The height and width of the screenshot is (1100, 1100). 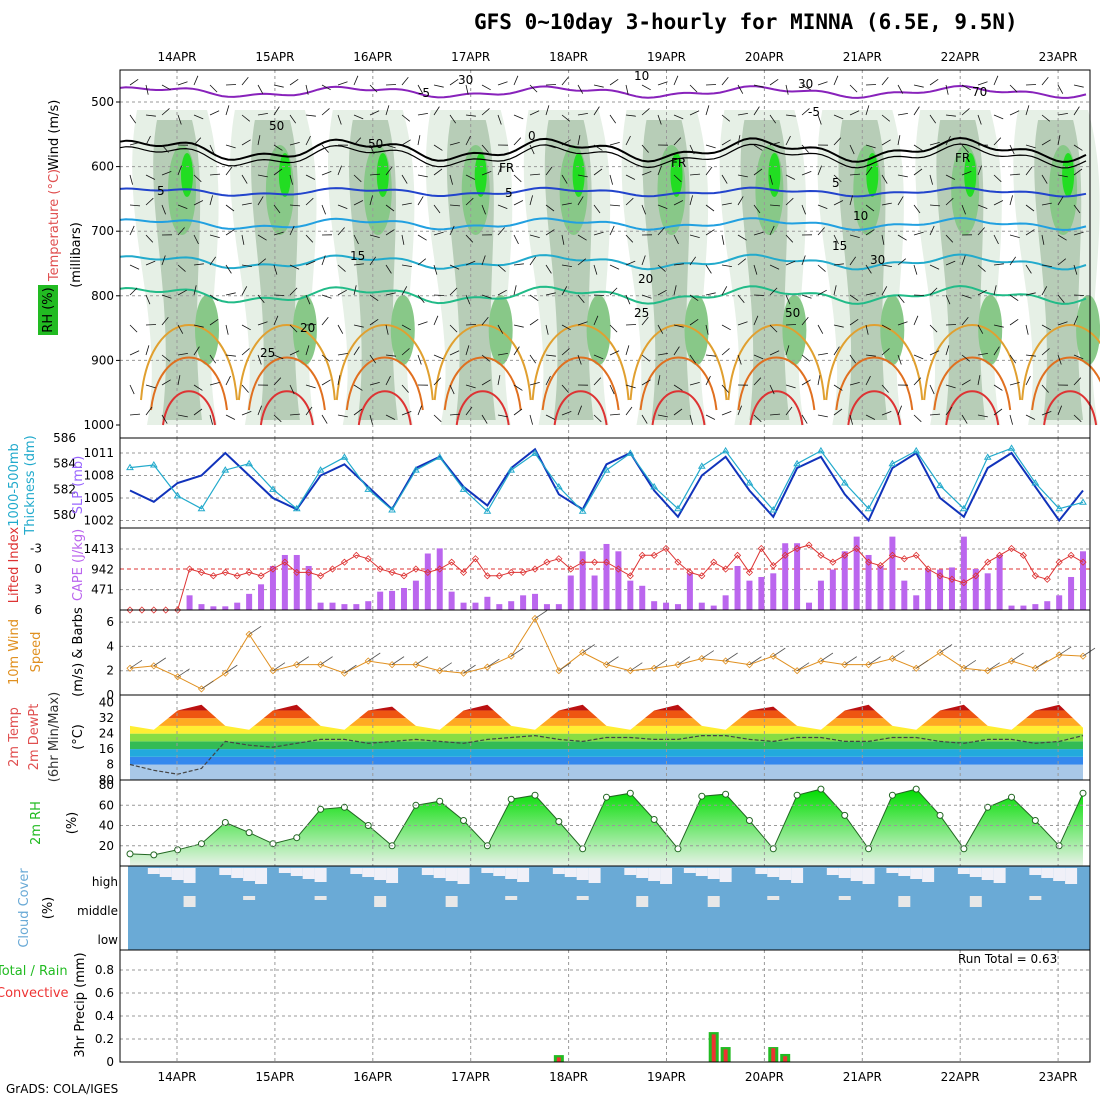 I want to click on rh-swatch, so click(x=48, y=310).